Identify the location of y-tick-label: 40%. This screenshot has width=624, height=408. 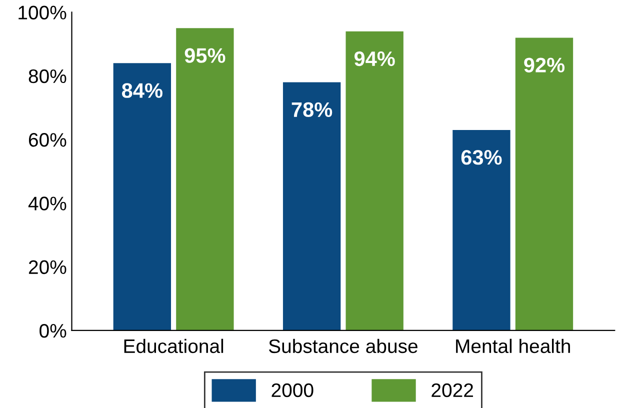
(47, 203).